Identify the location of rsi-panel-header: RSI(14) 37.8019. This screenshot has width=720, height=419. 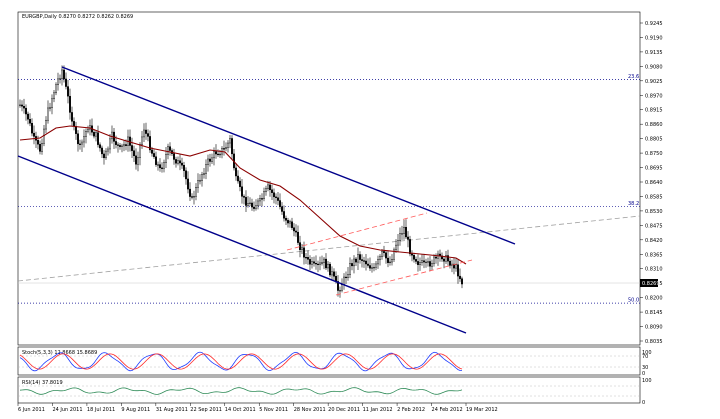
(42, 383).